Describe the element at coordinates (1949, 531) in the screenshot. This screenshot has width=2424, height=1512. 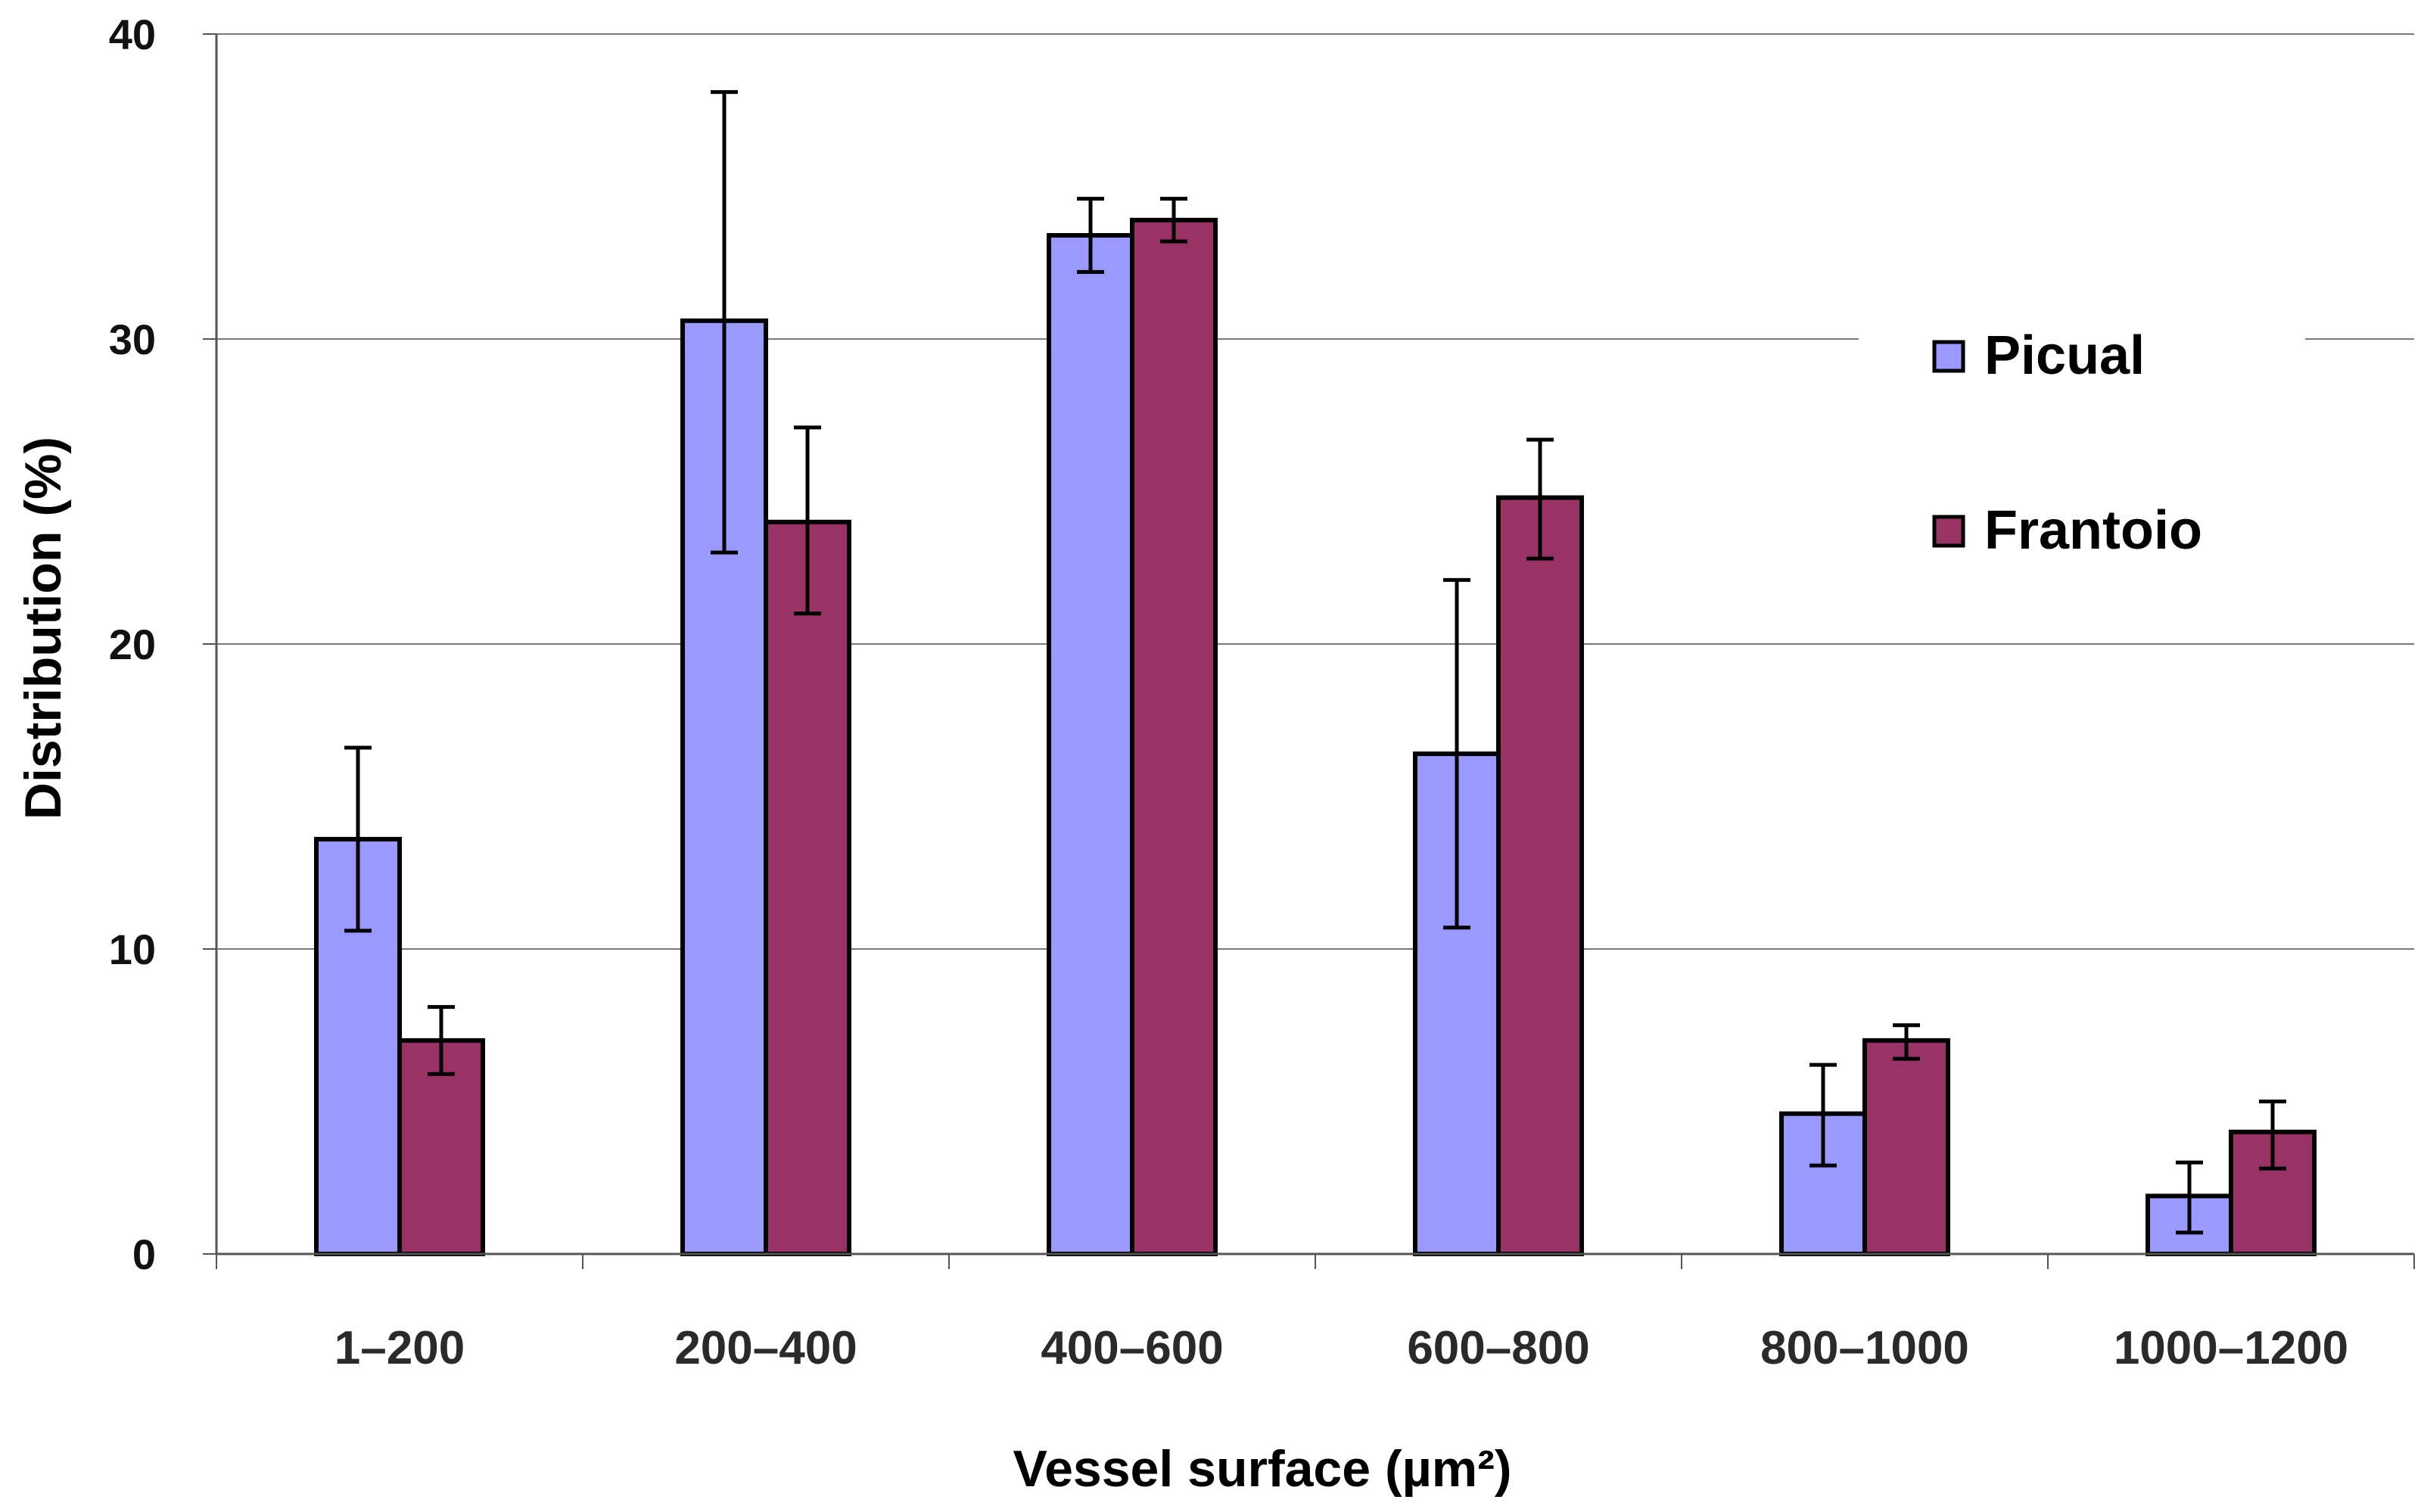
I see `legend-swatch-frantoio` at that location.